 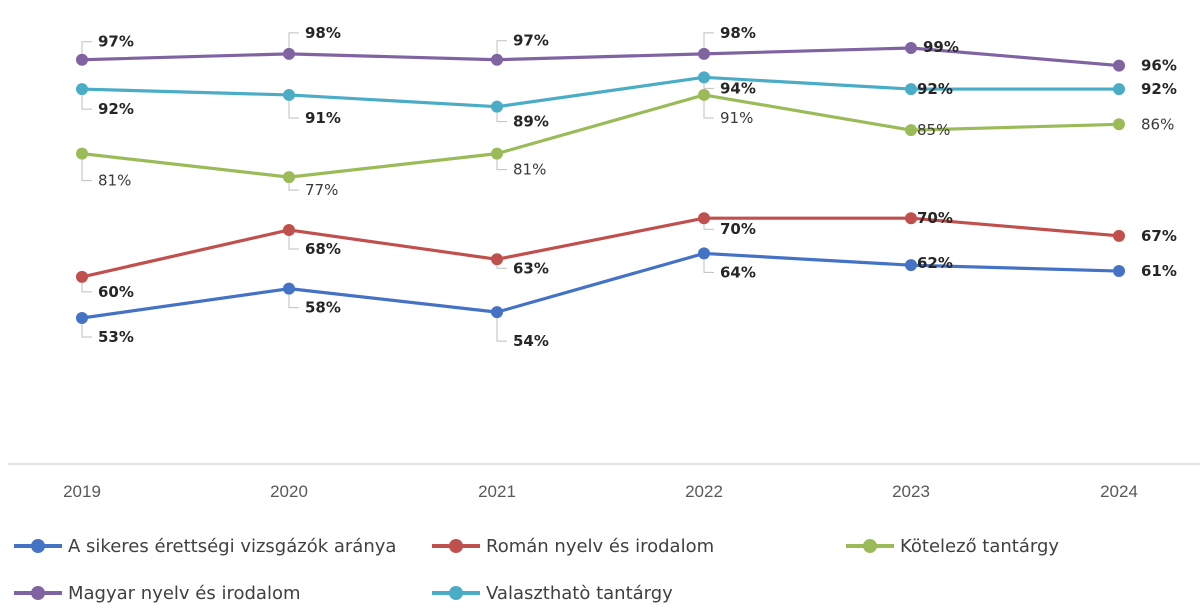 What do you see at coordinates (1159, 271) in the screenshot?
I see `data-label: 61%` at bounding box center [1159, 271].